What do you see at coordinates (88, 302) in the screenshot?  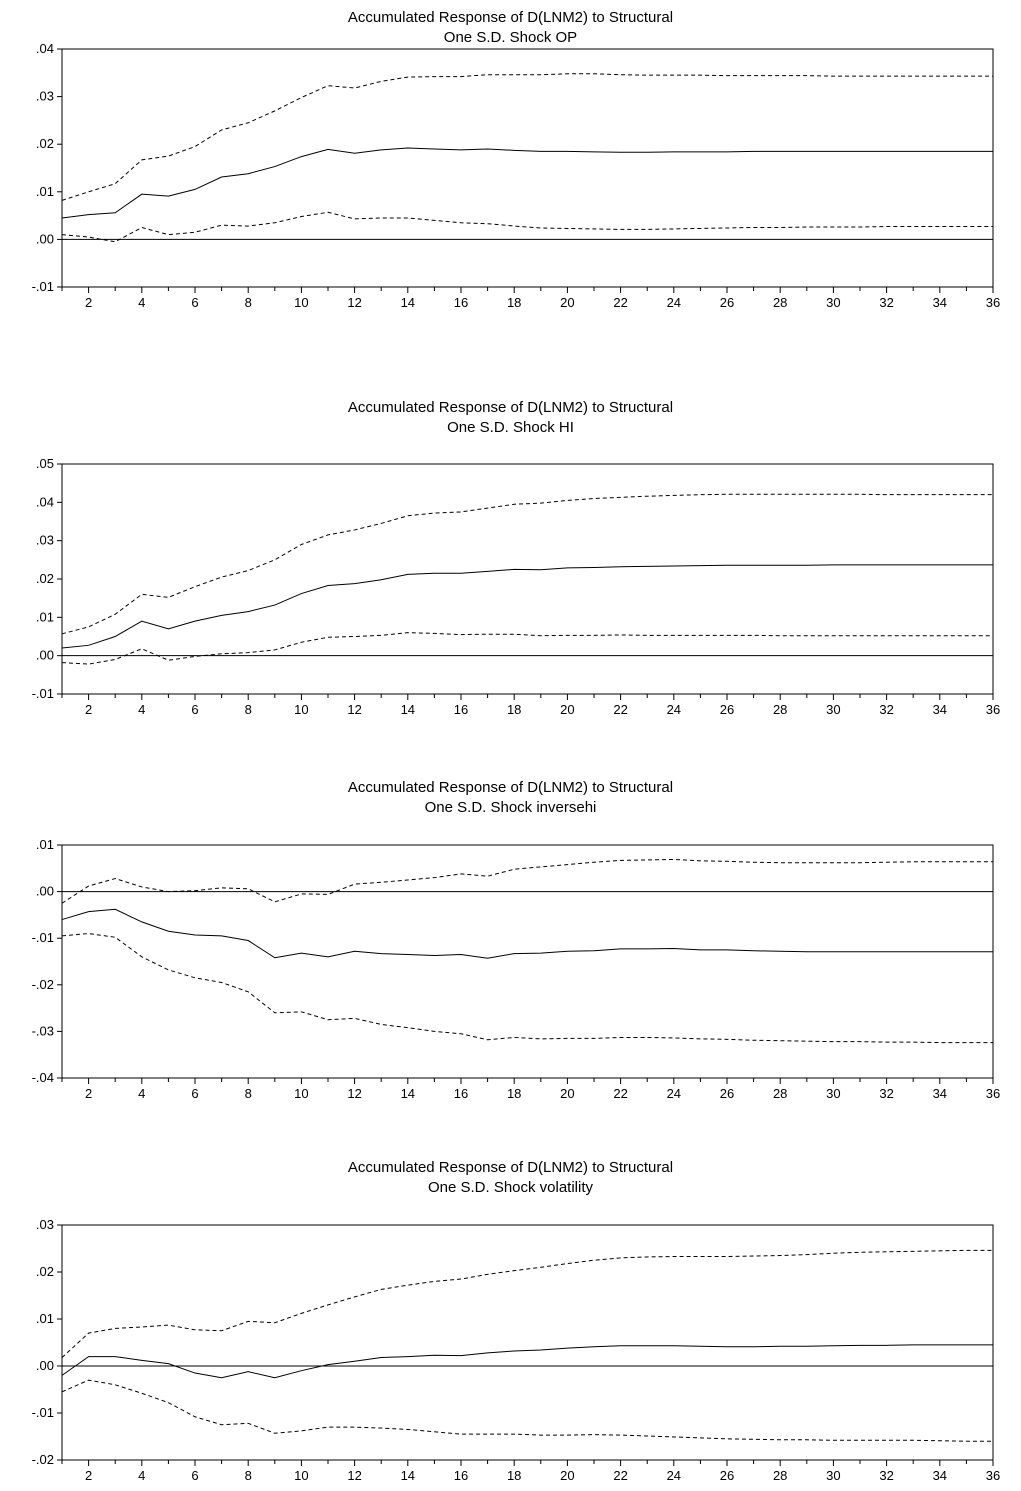 I see `x-tick-label: 2` at bounding box center [88, 302].